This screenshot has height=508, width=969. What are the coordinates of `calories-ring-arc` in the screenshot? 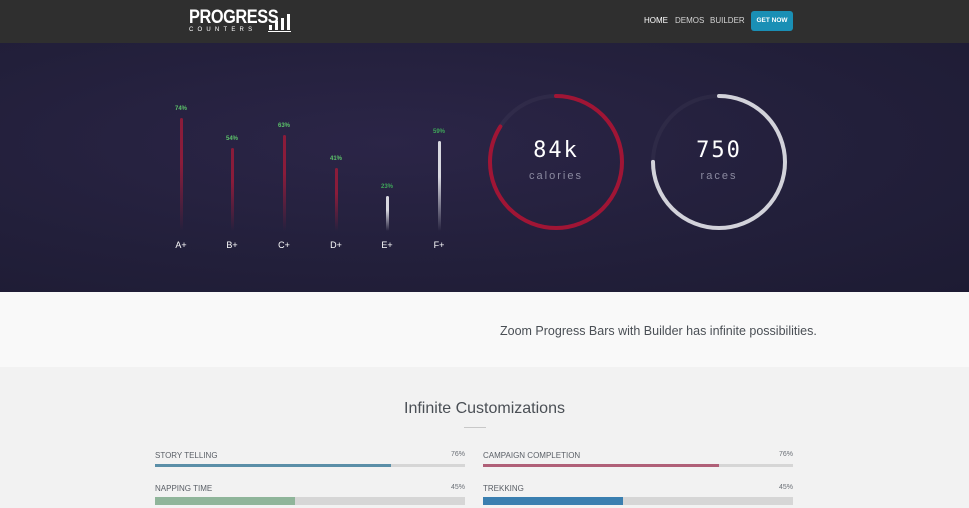 It's located at (556, 162).